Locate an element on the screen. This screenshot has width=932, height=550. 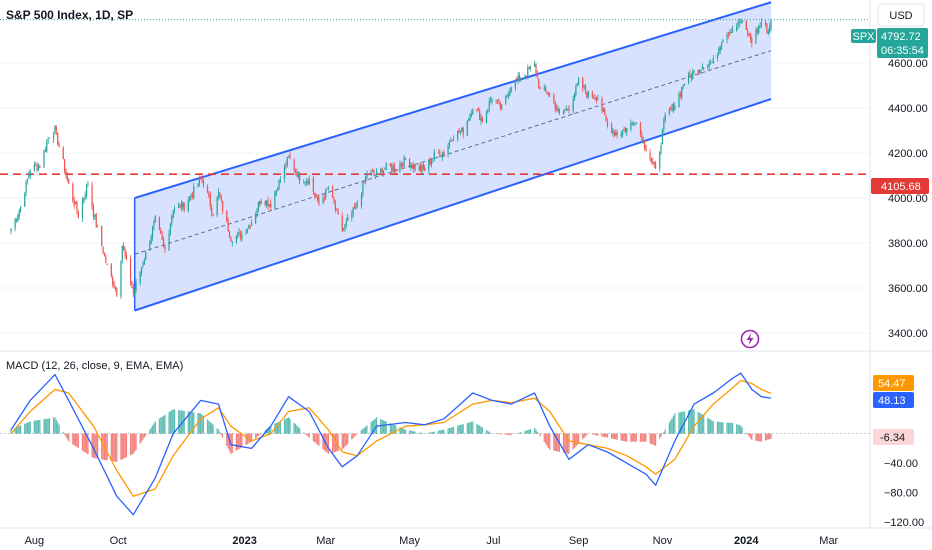
macd-indicator-label: MACD (12, 26, close, 9, EMA, EMA) is located at coordinates (94, 366).